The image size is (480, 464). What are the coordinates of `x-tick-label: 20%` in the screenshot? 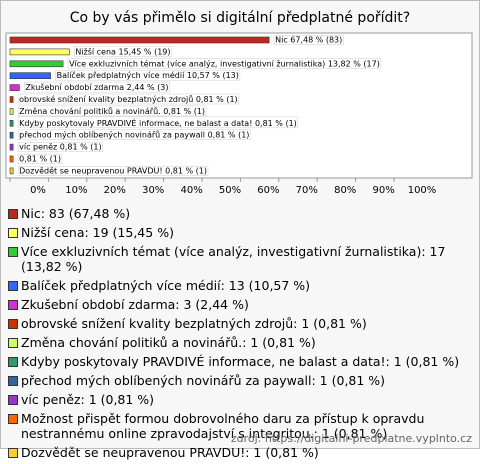 It's located at (115, 190).